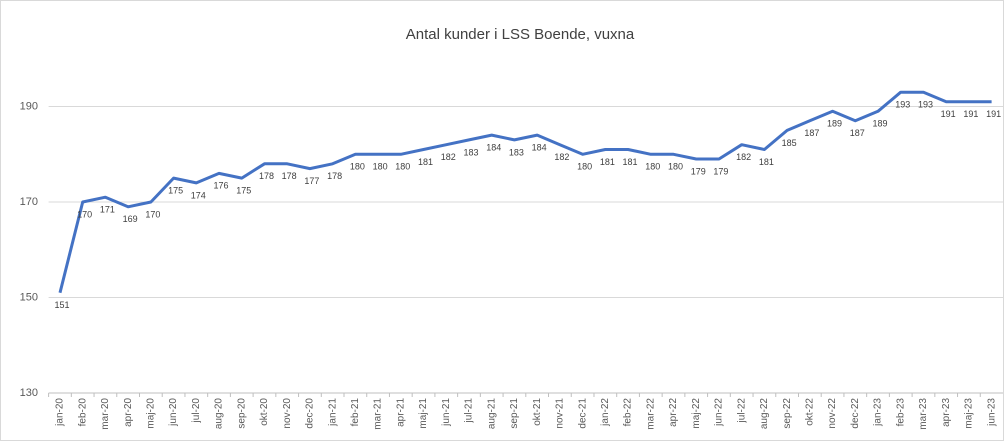 This screenshot has width=1004, height=441. I want to click on x-tick-label: jul-22, so click(741, 411).